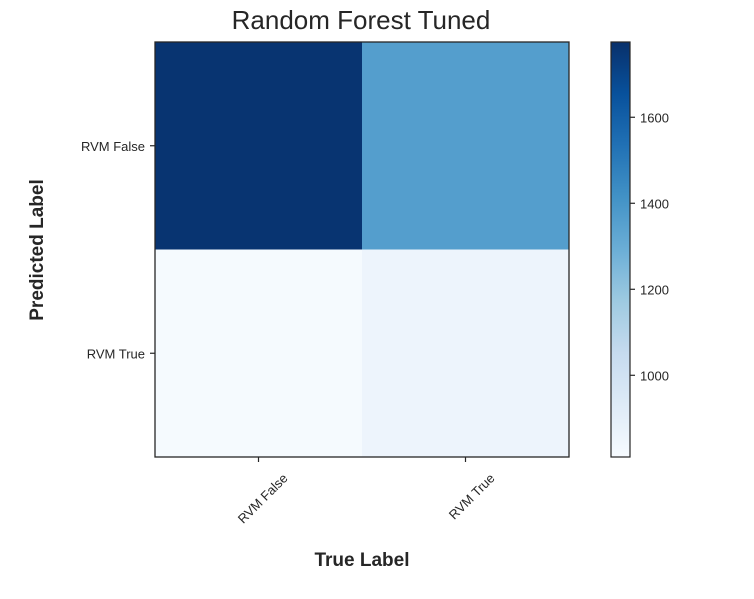 The height and width of the screenshot is (599, 754). I want to click on x-tick-label: RVM True, so click(472, 497).